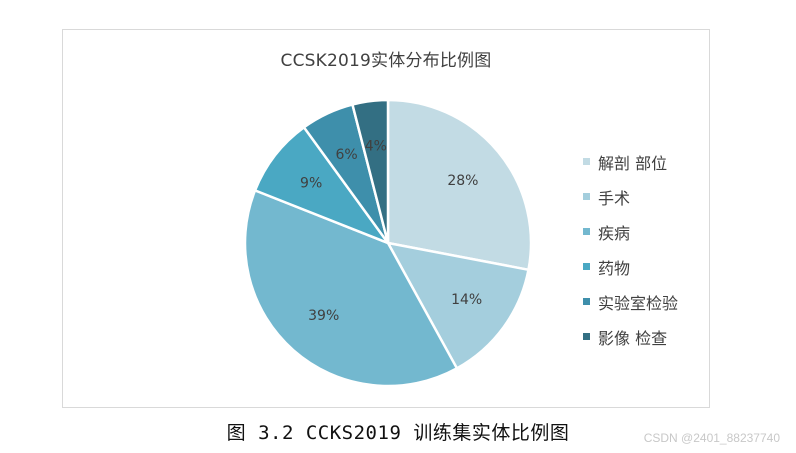 This screenshot has width=796, height=453. I want to click on figure-caption: 图 3.2 CCKS2019 训练集实体比例图, so click(398, 433).